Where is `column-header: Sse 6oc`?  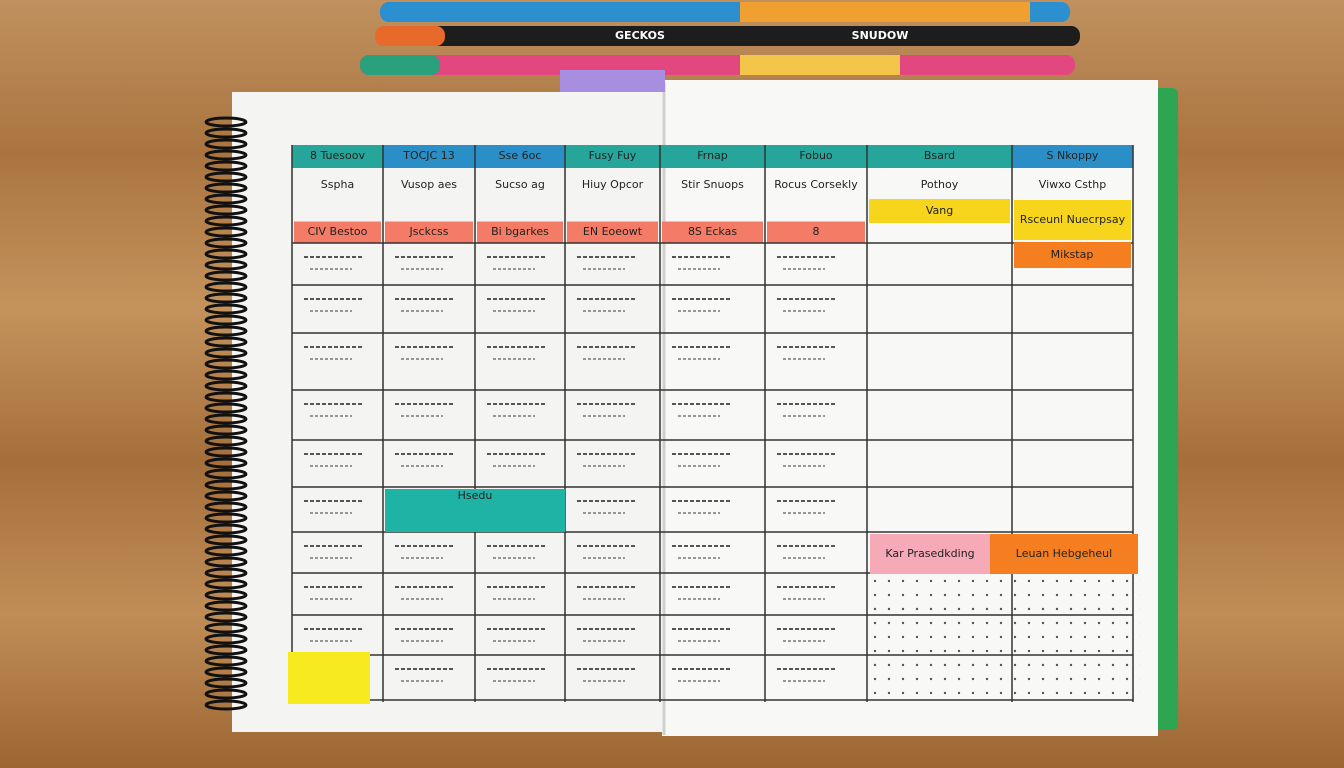 column-header: Sse 6oc is located at coordinates (520, 155).